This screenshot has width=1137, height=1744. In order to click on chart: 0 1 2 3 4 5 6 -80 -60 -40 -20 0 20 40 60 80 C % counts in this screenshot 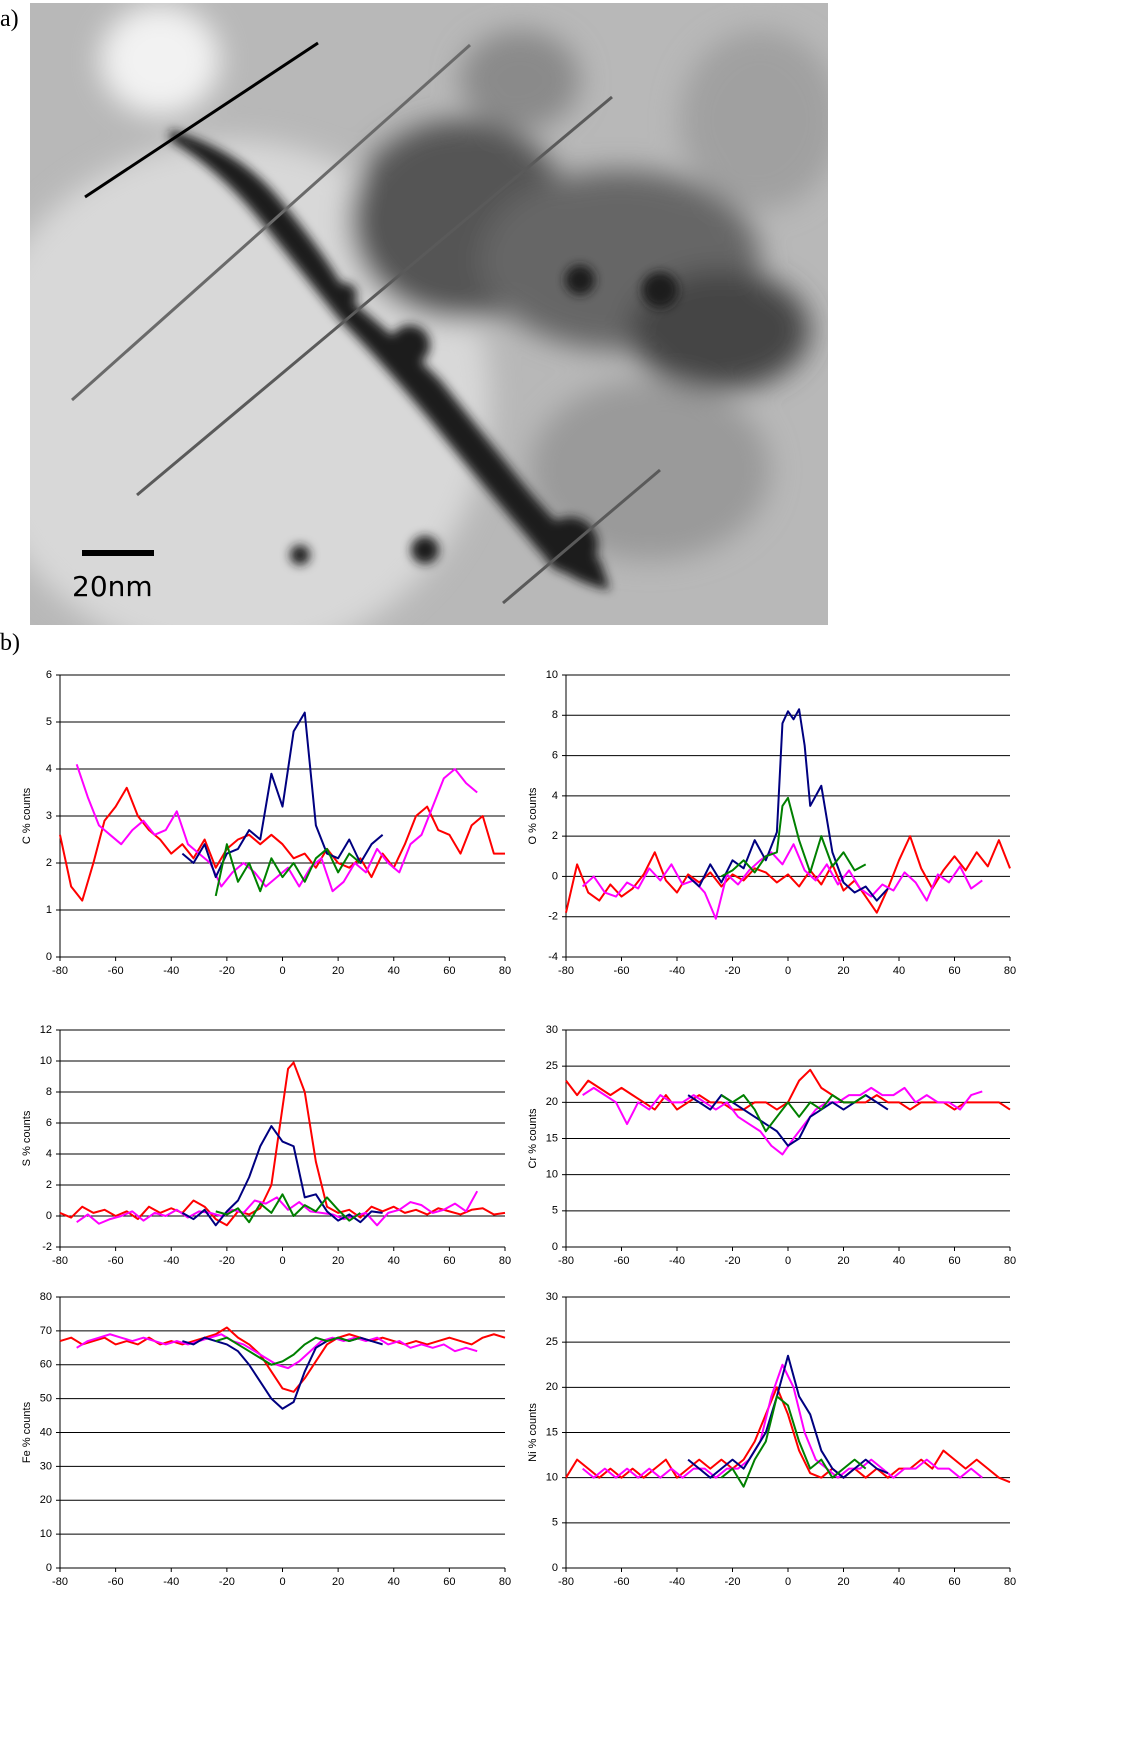, I will do `click(266, 823)`.